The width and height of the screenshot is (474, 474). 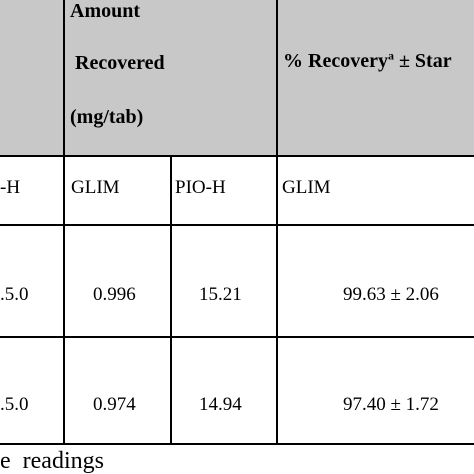 I want to click on header-amount-line2: Recovered, so click(x=120, y=63).